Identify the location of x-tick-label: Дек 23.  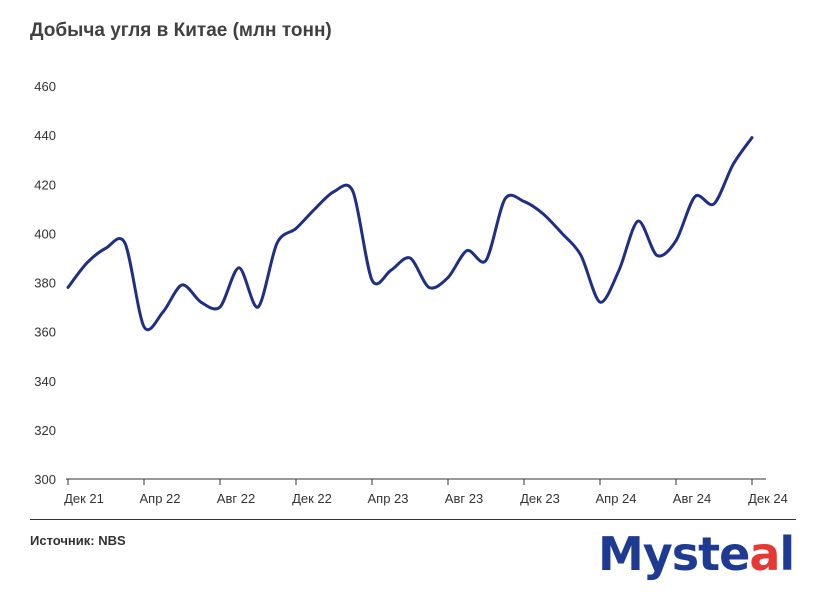
(540, 498).